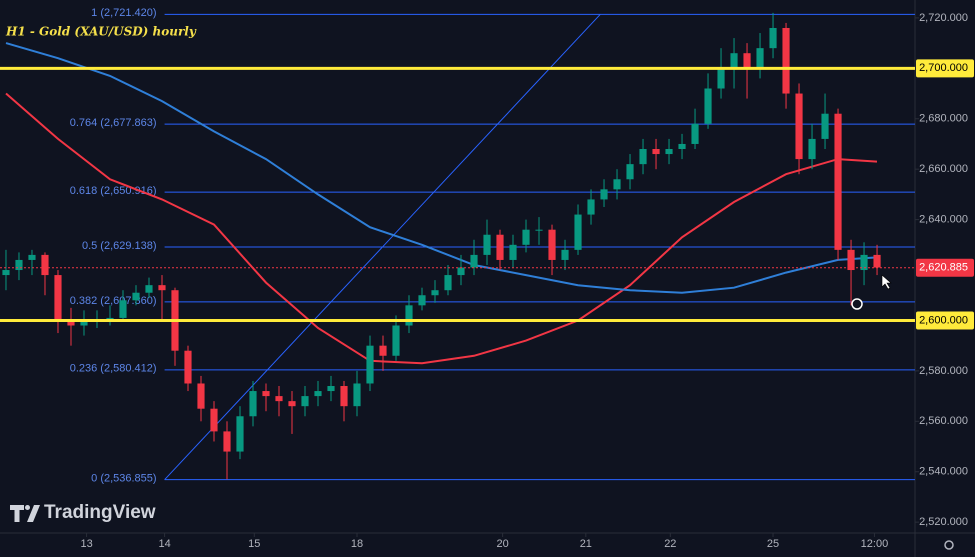 This screenshot has height=557, width=975. What do you see at coordinates (27, 507) in the screenshot?
I see `logo-dot` at bounding box center [27, 507].